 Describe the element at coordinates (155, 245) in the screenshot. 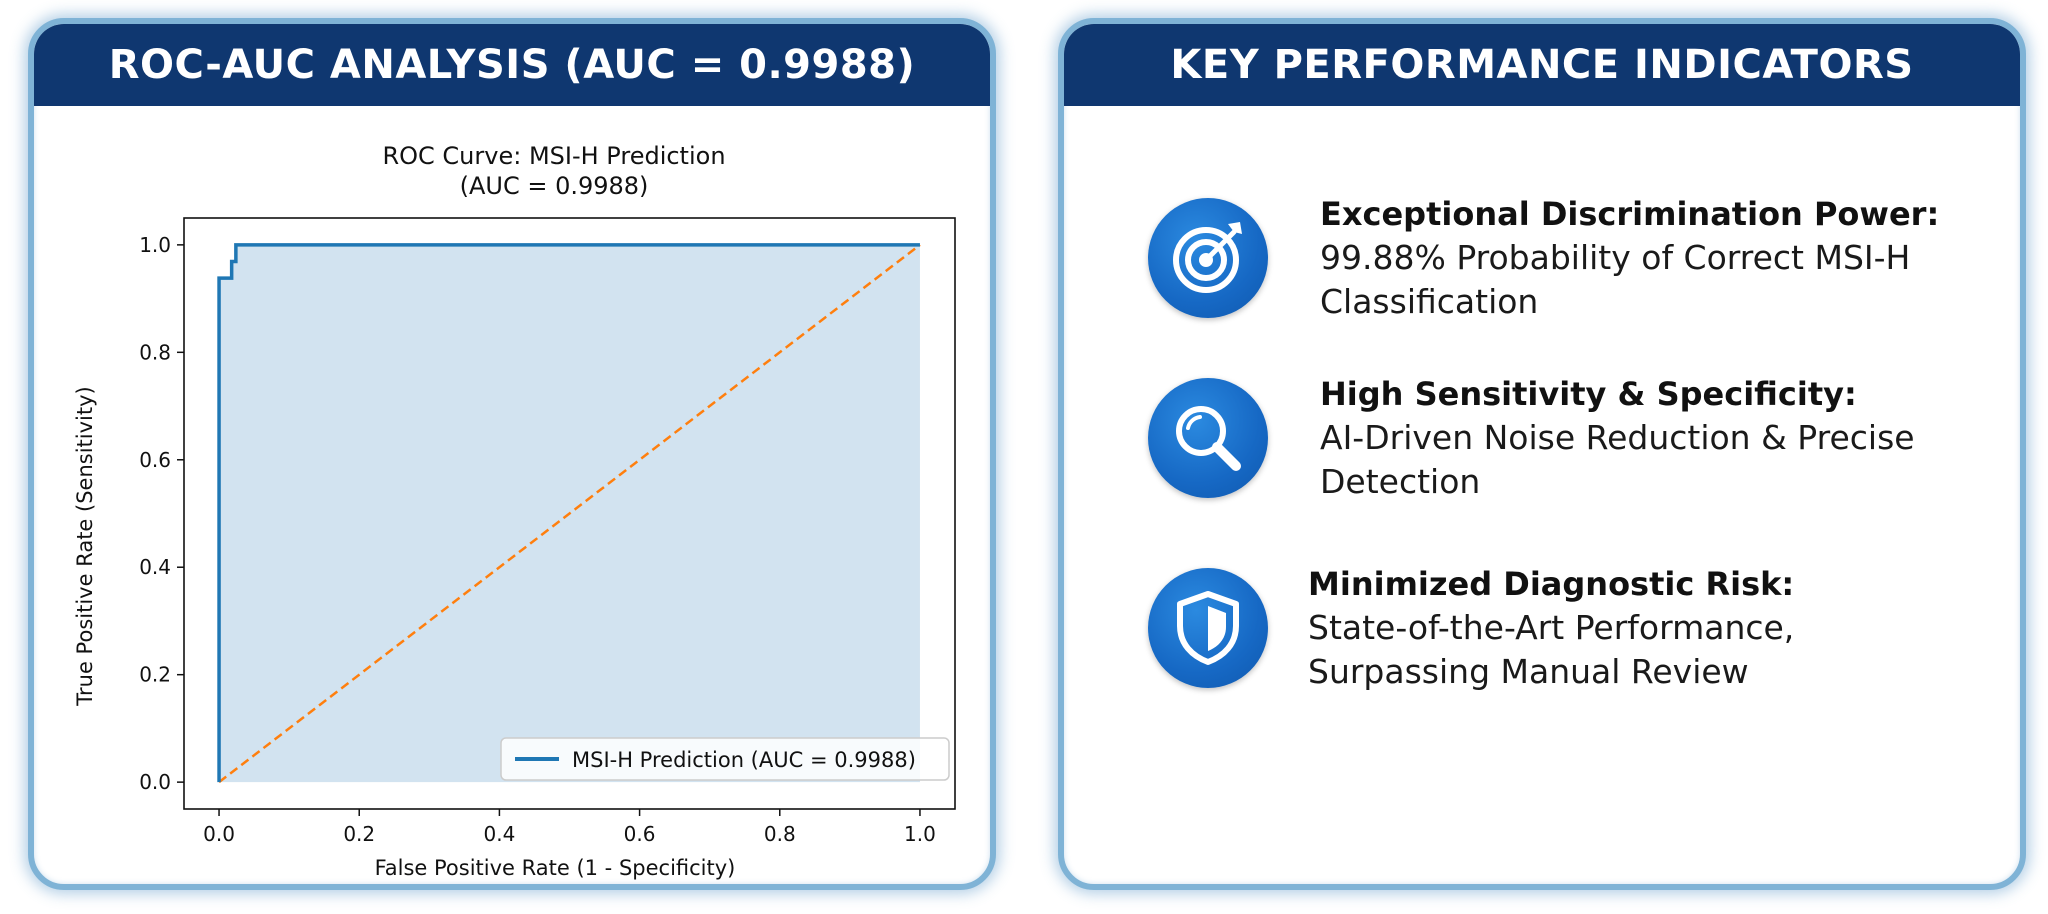

I see `y-tick-label: 1.0` at that location.